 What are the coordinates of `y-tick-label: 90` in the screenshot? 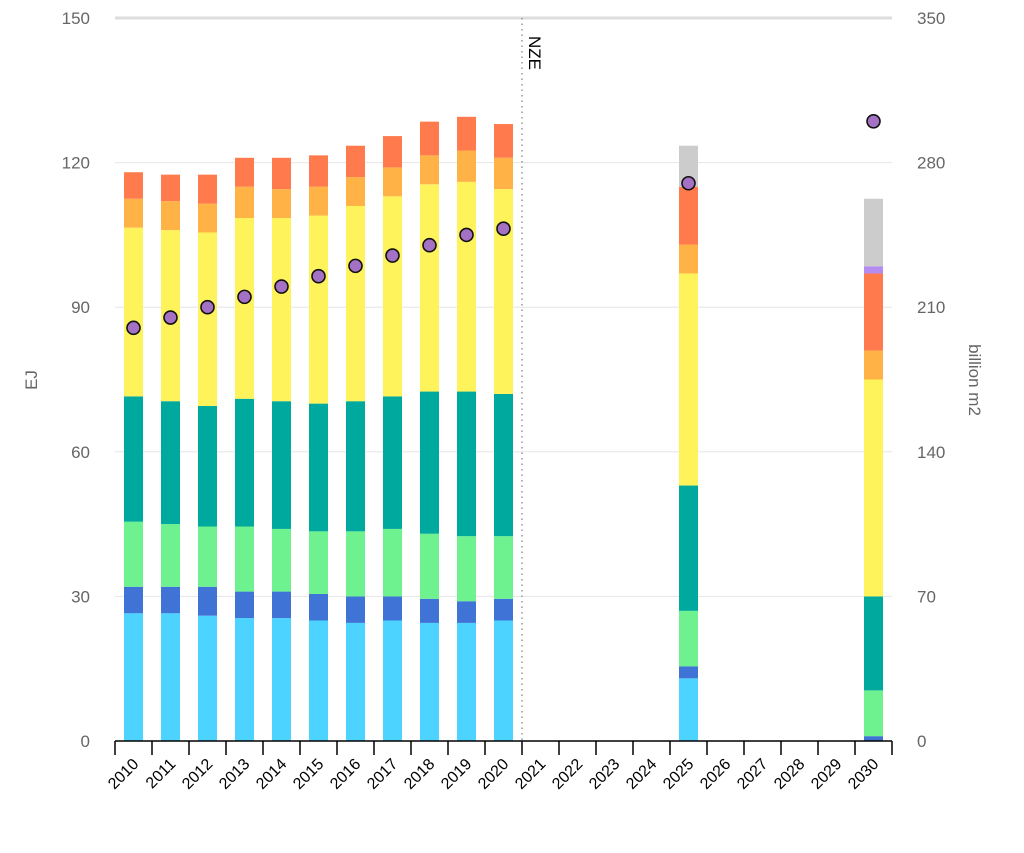 It's located at (80, 307).